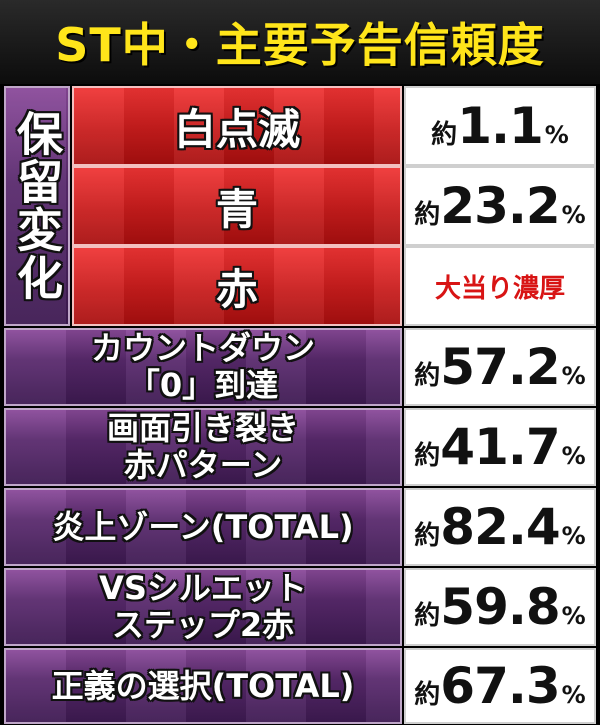 Image resolution: width=600 pixels, height=725 pixels. Describe the element at coordinates (37, 206) in the screenshot. I see `group-label-hold-change: 保留変化` at that location.